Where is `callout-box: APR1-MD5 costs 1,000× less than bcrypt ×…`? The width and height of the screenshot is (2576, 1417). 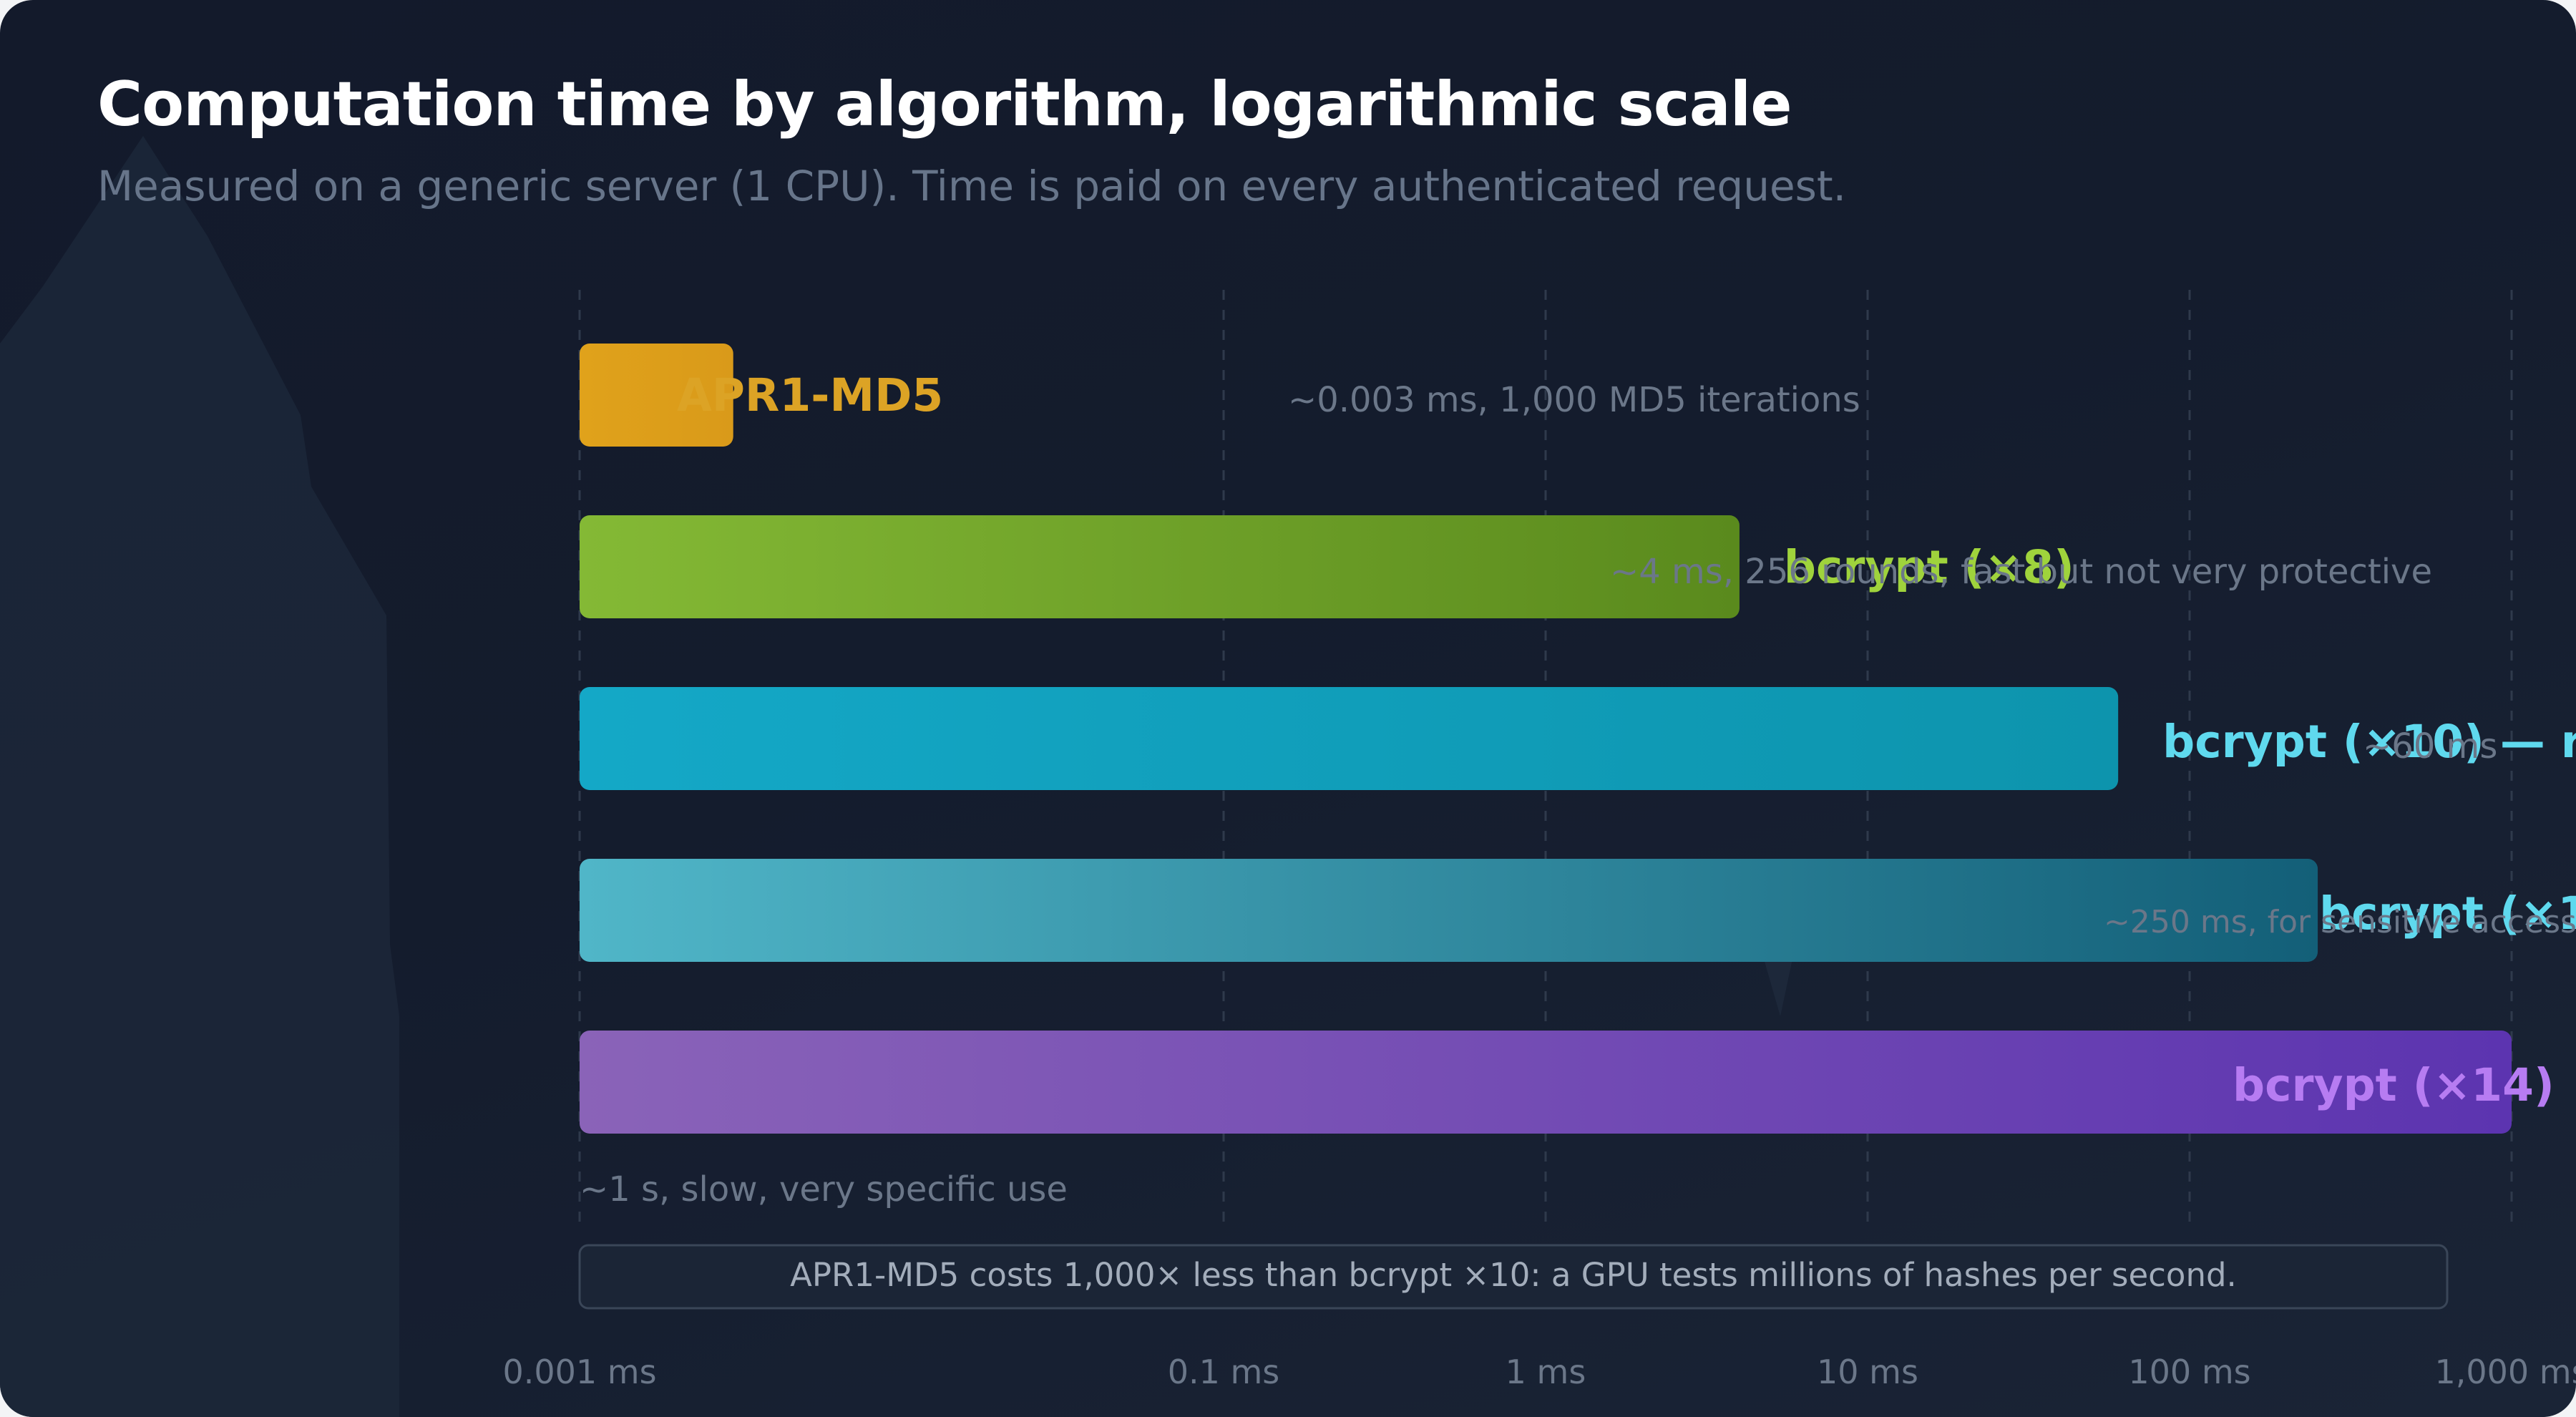 callout-box: APR1-MD5 costs 1,000× less than bcrypt ×… is located at coordinates (1513, 1277).